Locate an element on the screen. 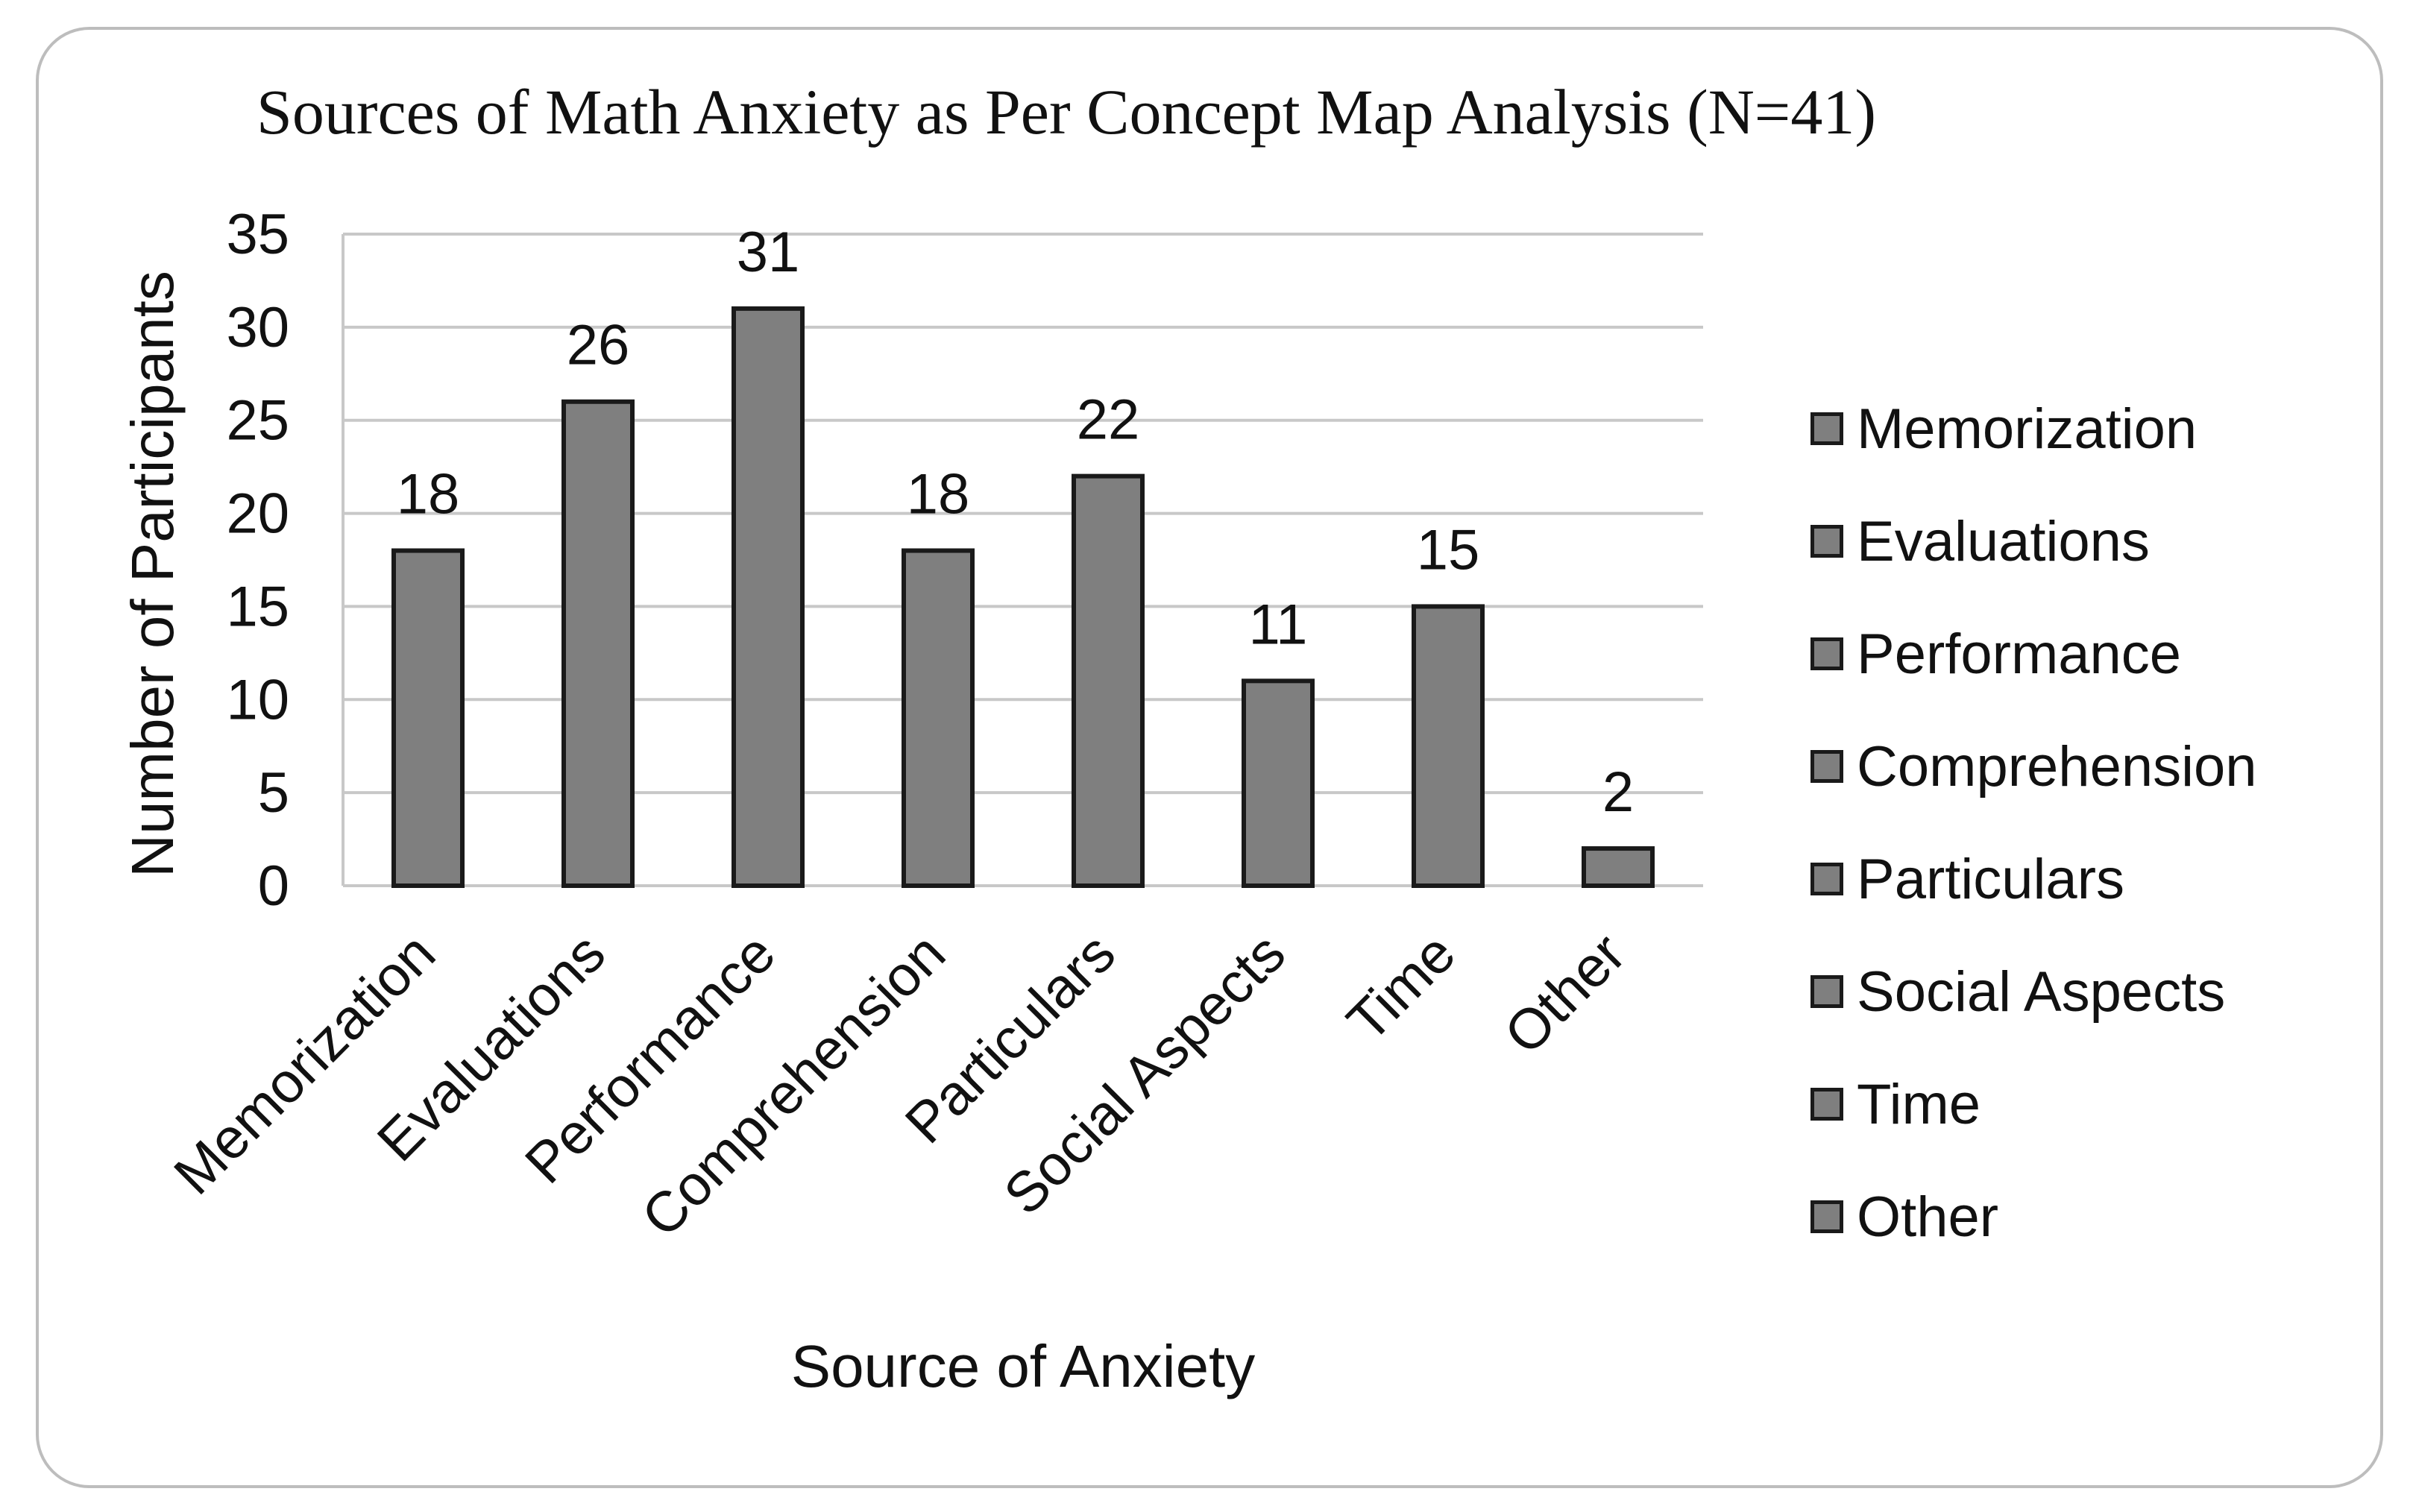 Image resolution: width=2413 pixels, height=1512 pixels. legend-item: Memorization is located at coordinates (2004, 429).